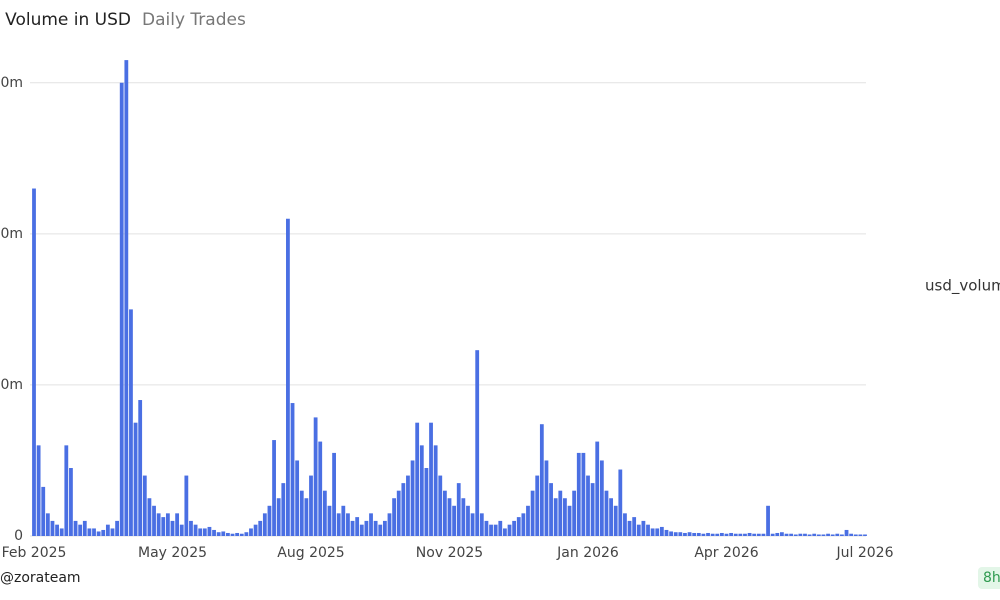  I want to click on x-tick-label: Jul 2026, so click(865, 553).